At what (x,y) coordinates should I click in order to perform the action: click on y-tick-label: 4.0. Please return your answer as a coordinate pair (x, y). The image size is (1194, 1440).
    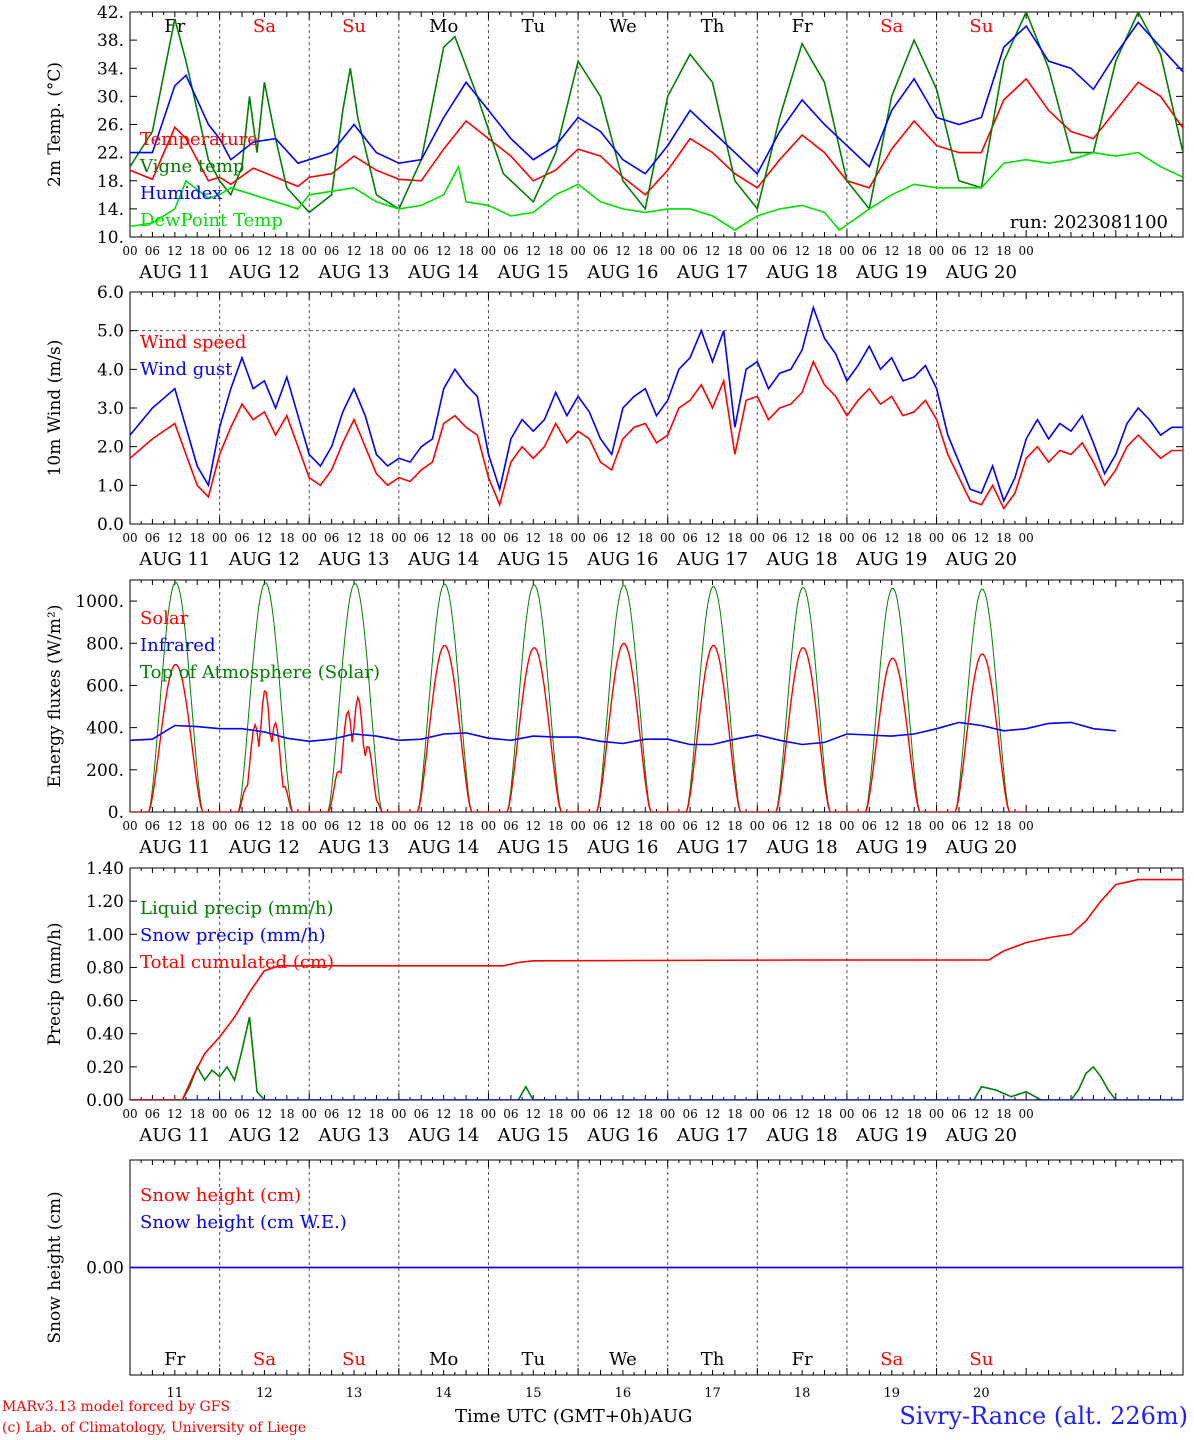
    Looking at the image, I should click on (110, 370).